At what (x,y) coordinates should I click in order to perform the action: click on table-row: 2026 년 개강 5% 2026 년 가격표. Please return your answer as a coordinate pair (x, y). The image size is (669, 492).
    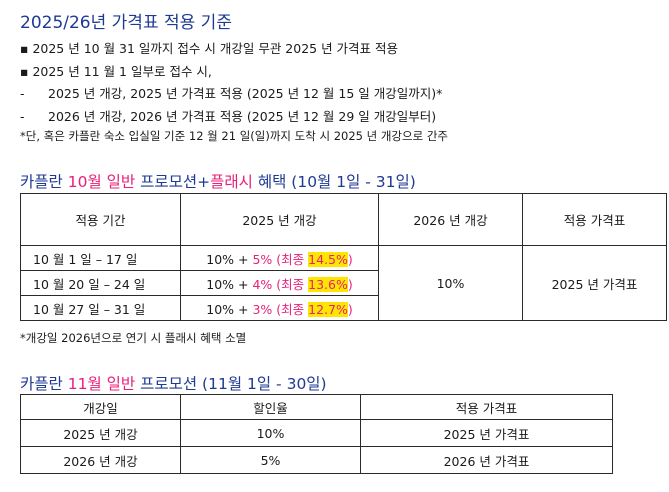
    Looking at the image, I should click on (316, 460).